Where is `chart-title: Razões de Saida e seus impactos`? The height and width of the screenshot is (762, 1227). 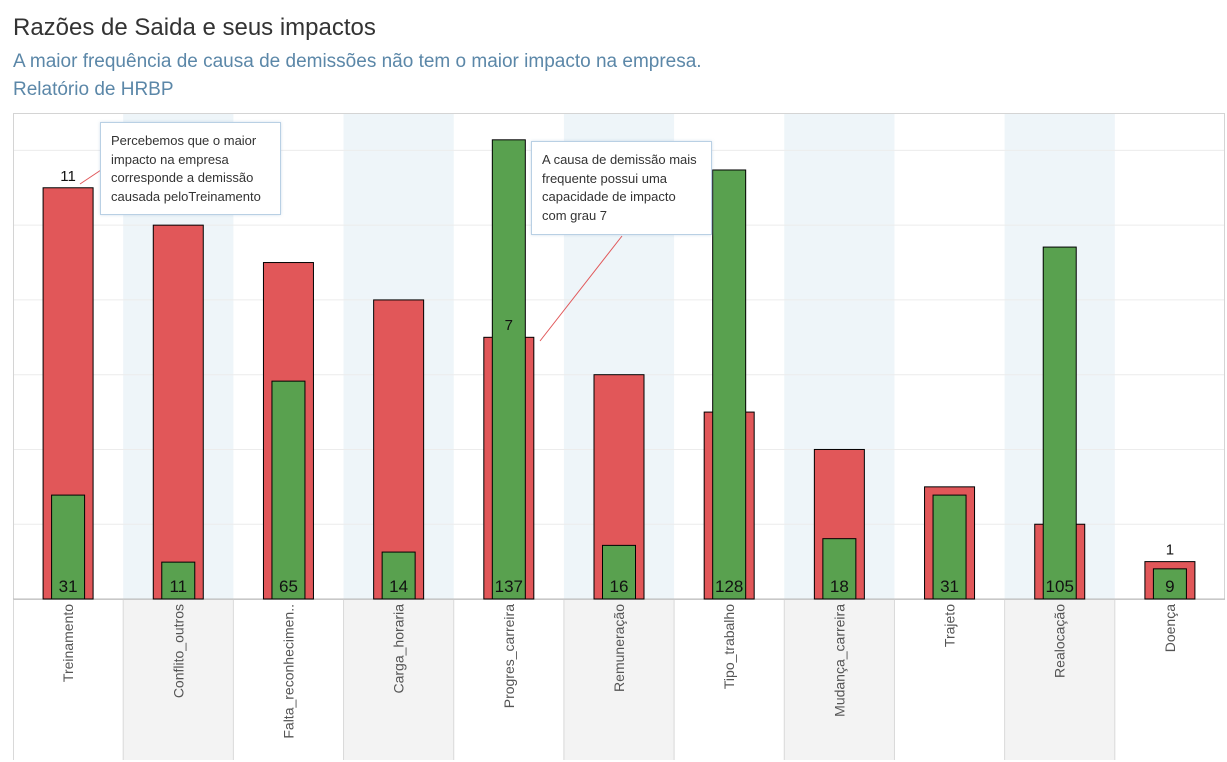
chart-title: Razões de Saida e seus impactos is located at coordinates (194, 27).